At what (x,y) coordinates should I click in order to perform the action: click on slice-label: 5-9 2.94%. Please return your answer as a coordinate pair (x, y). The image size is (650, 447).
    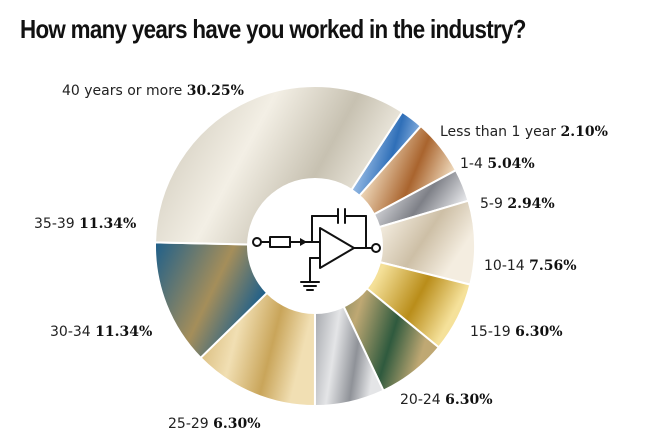
    Looking at the image, I should click on (517, 204).